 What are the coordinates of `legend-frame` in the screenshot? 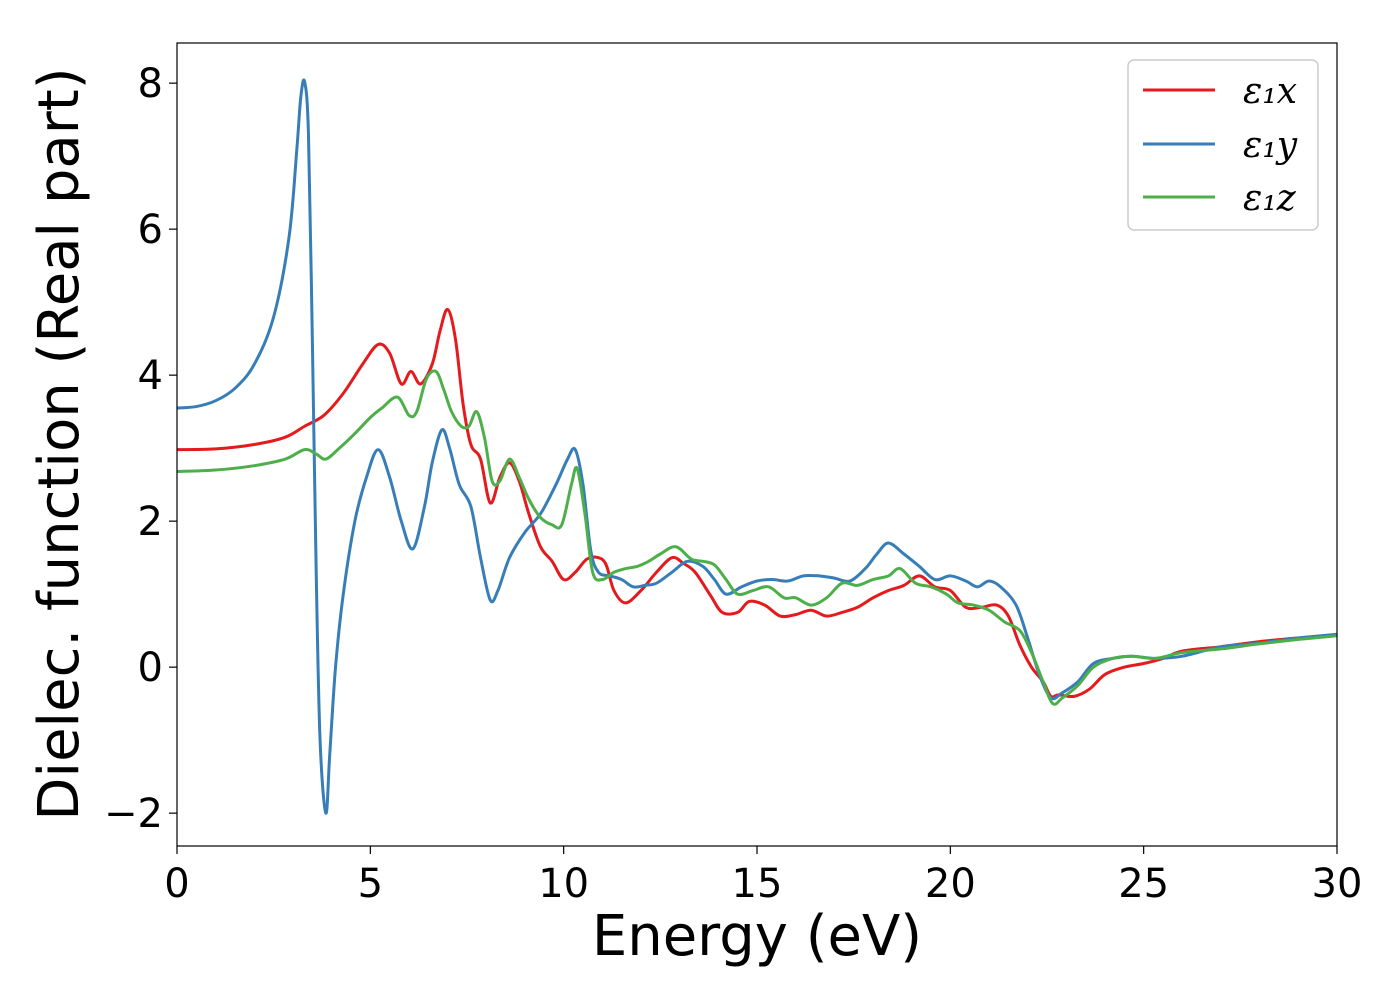 It's located at (1223, 145).